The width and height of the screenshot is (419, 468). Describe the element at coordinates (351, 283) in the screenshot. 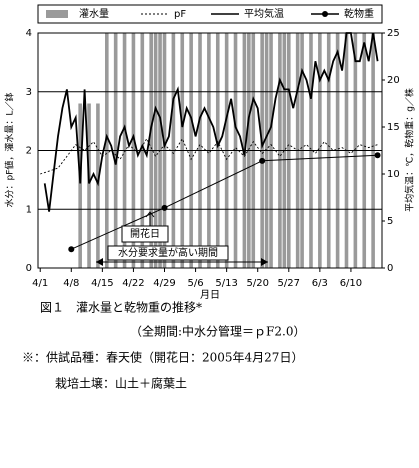

I see `x-tick-label: 6/10` at that location.